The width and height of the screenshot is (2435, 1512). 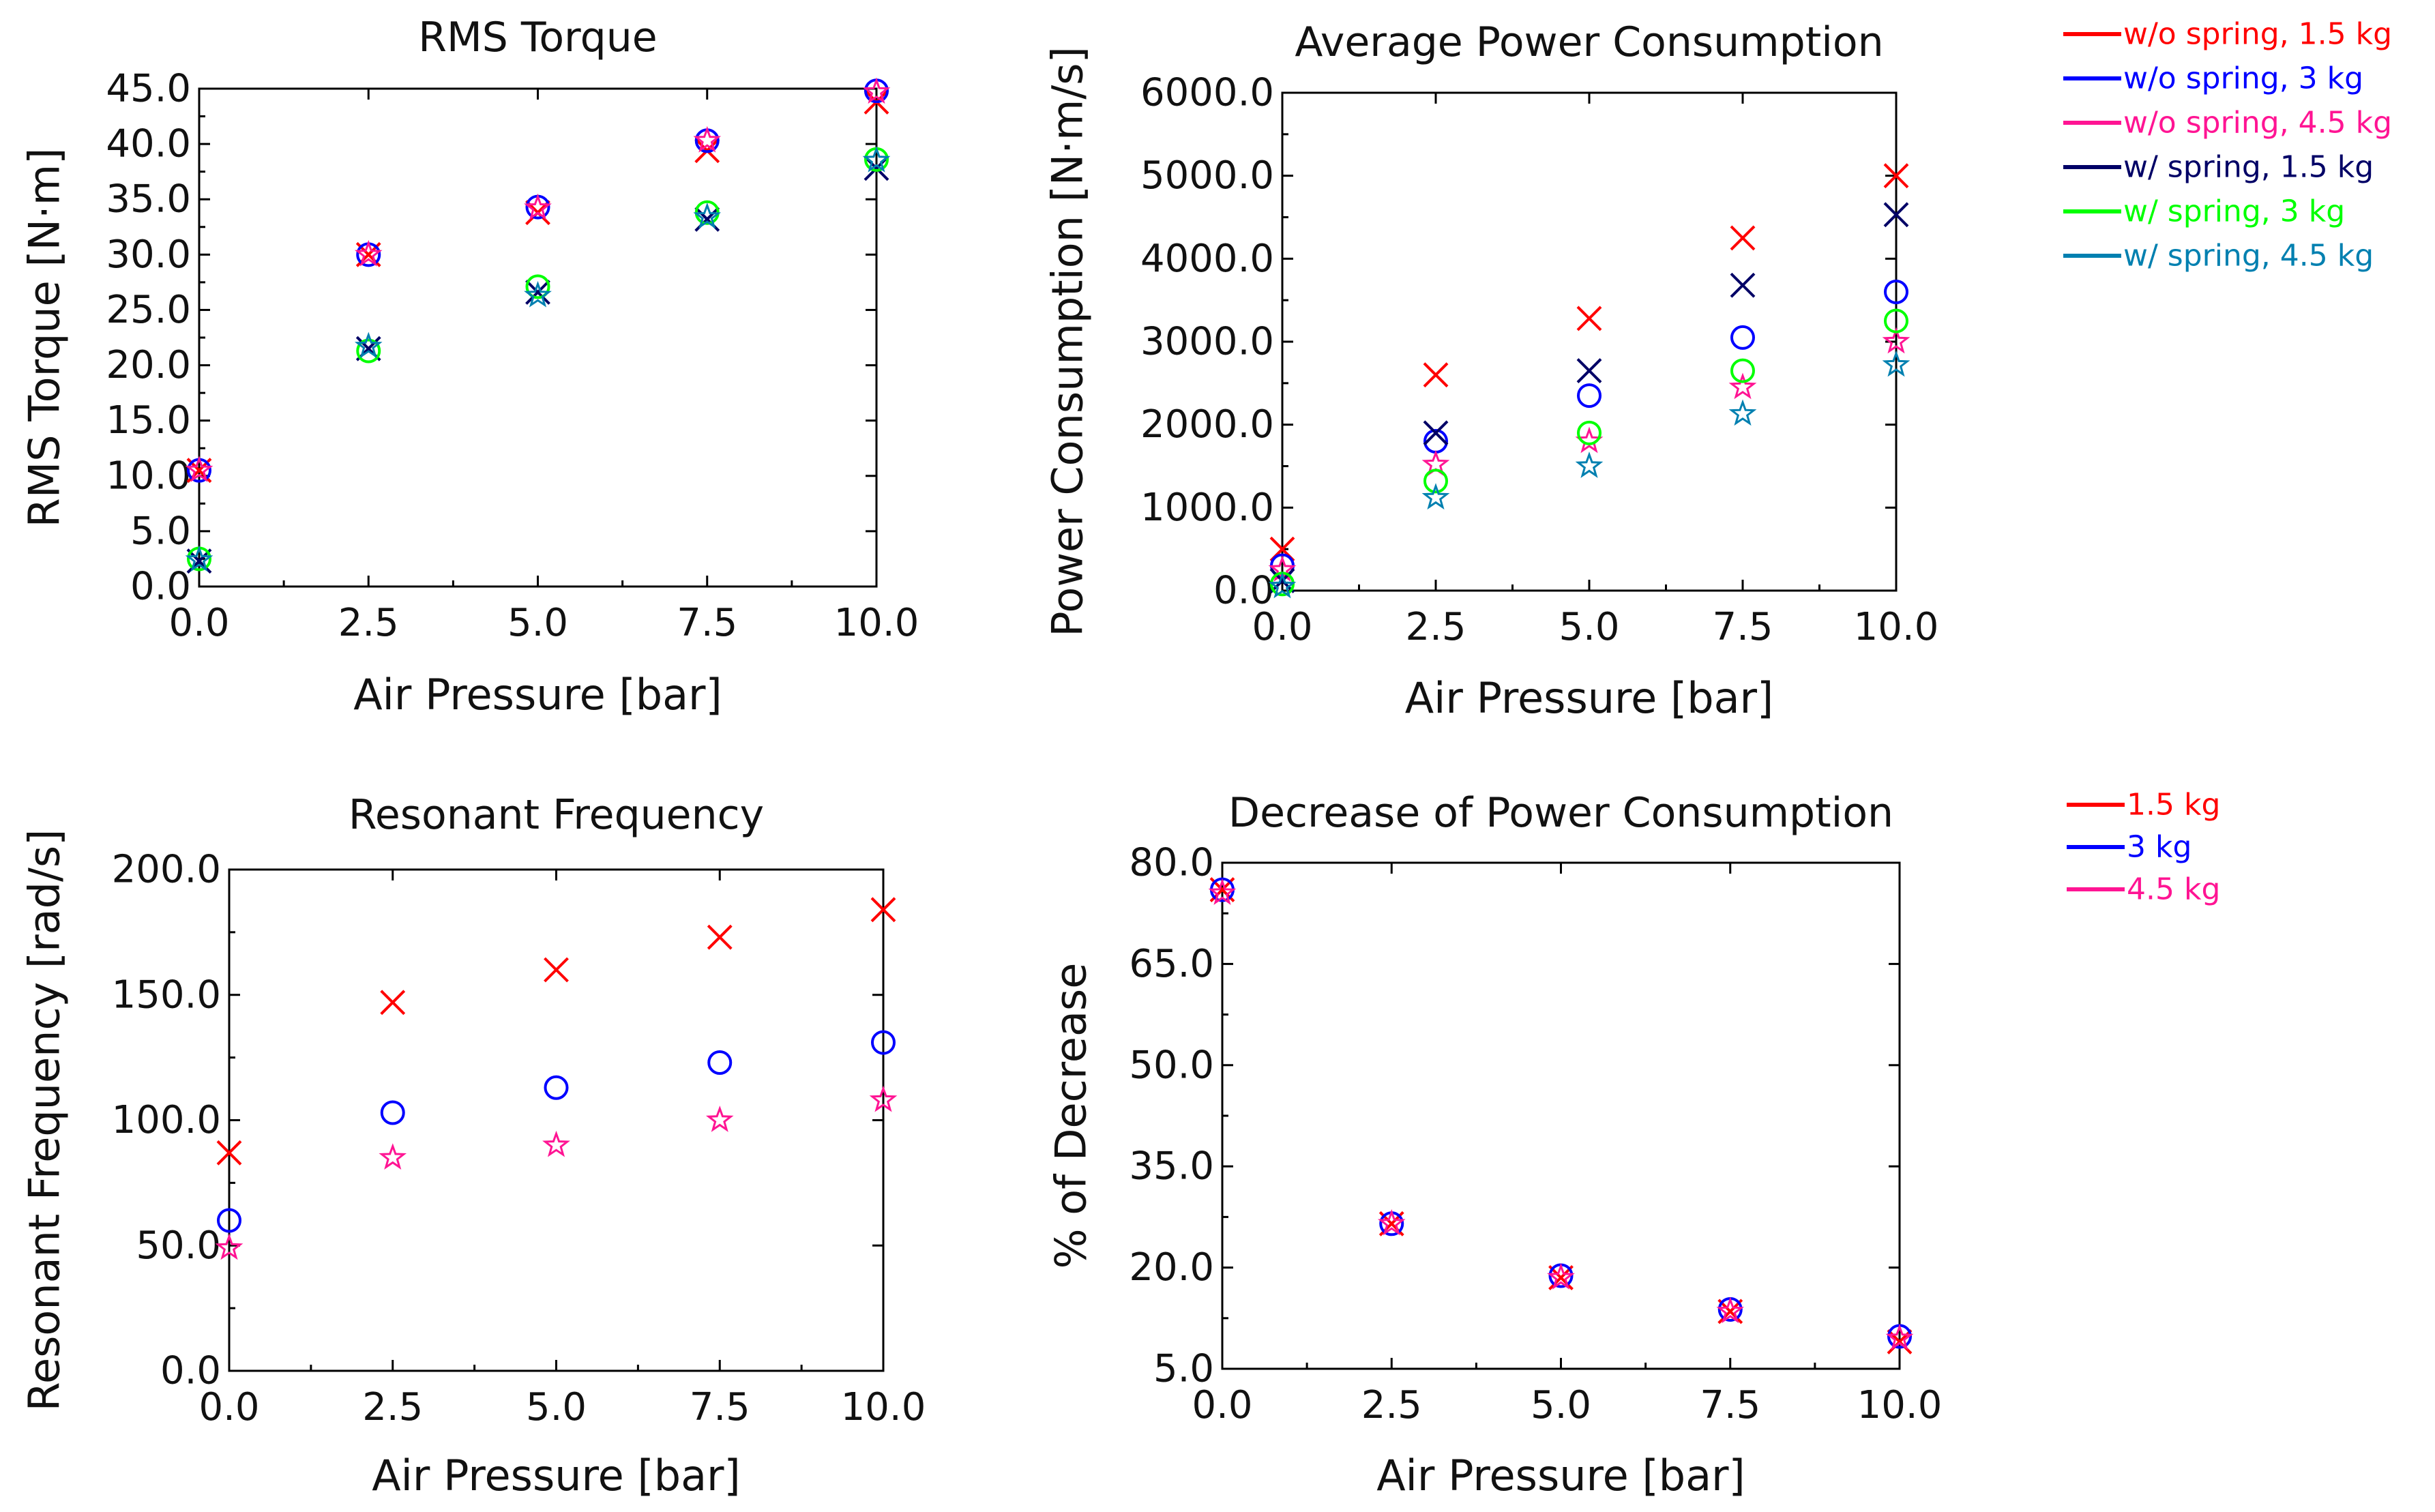 I want to click on legend-label: 4.5 kg, so click(x=2174, y=889).